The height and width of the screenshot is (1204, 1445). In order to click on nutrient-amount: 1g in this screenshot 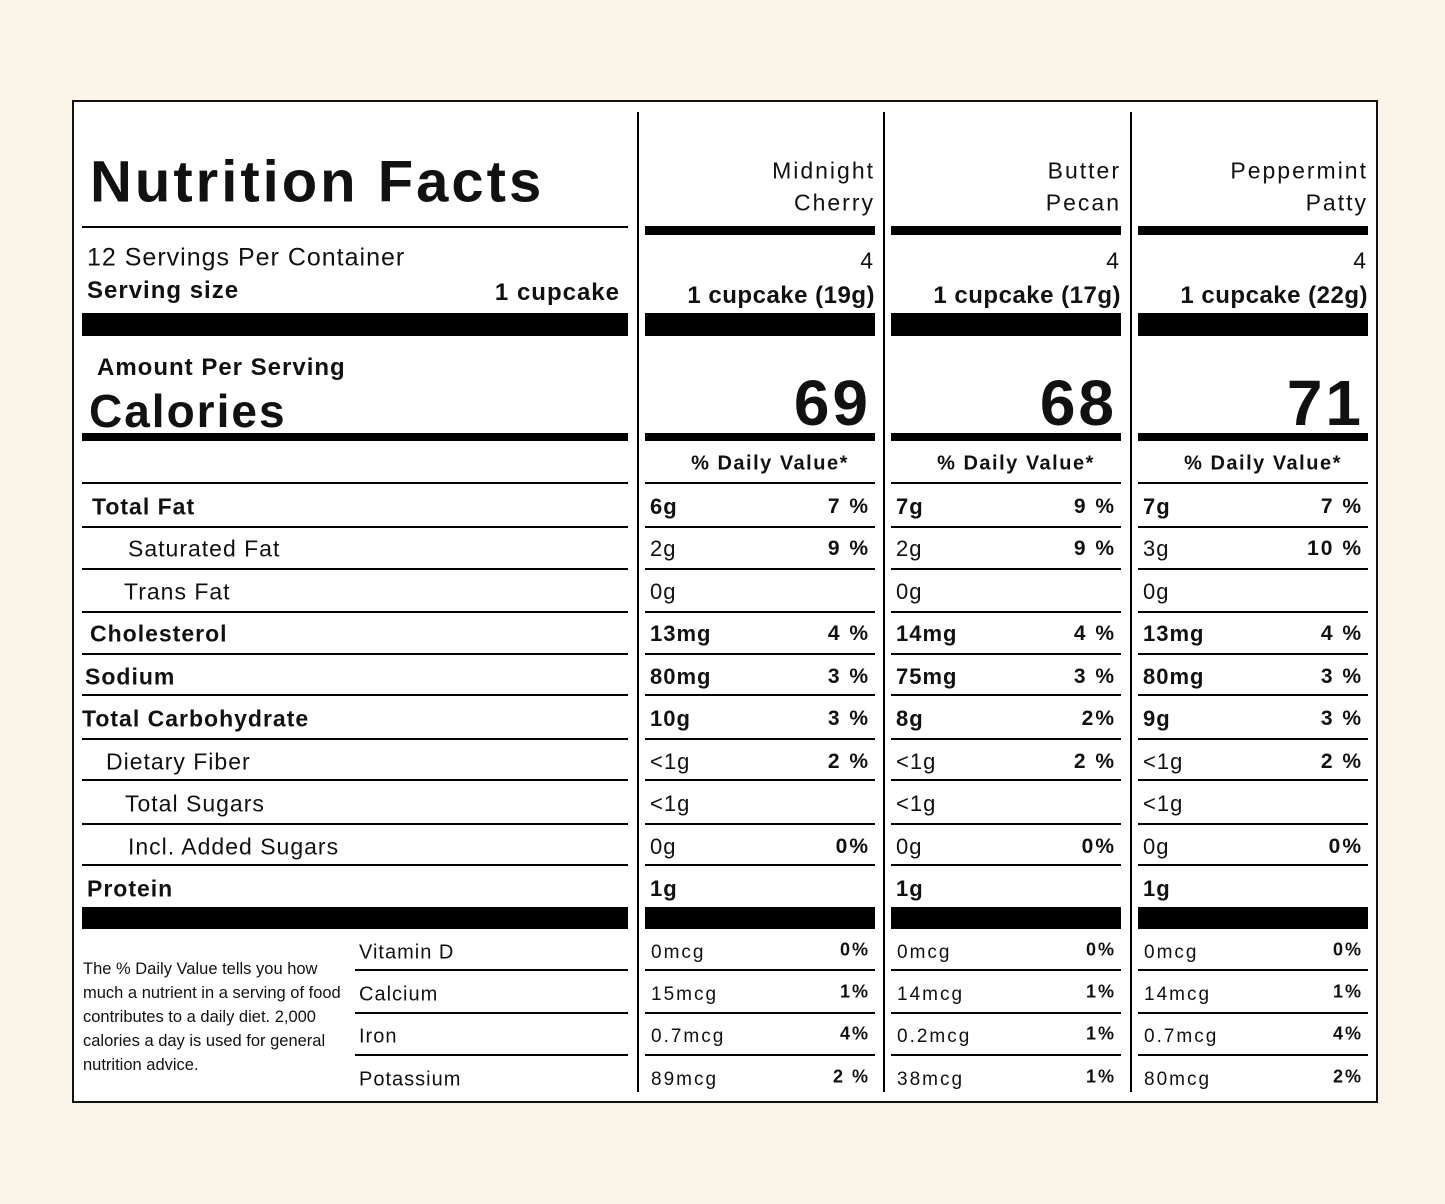, I will do `click(910, 888)`.